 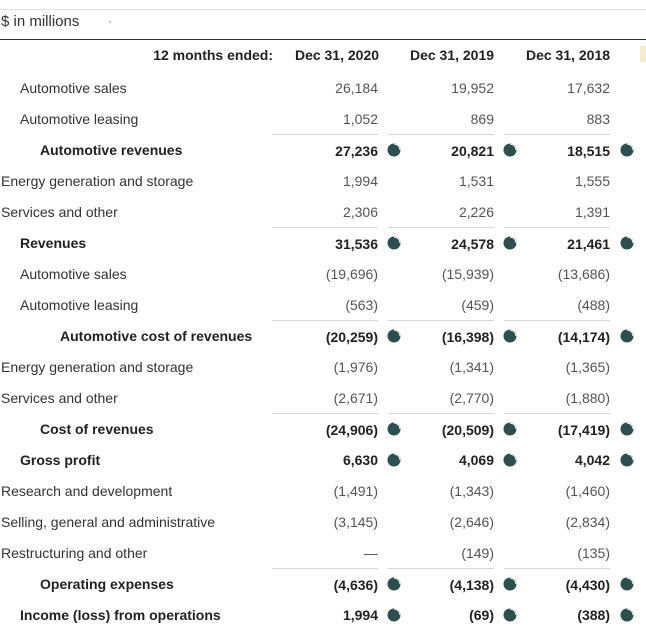 What do you see at coordinates (452, 55) in the screenshot?
I see `column-header-2019: Dec 31, 2019` at bounding box center [452, 55].